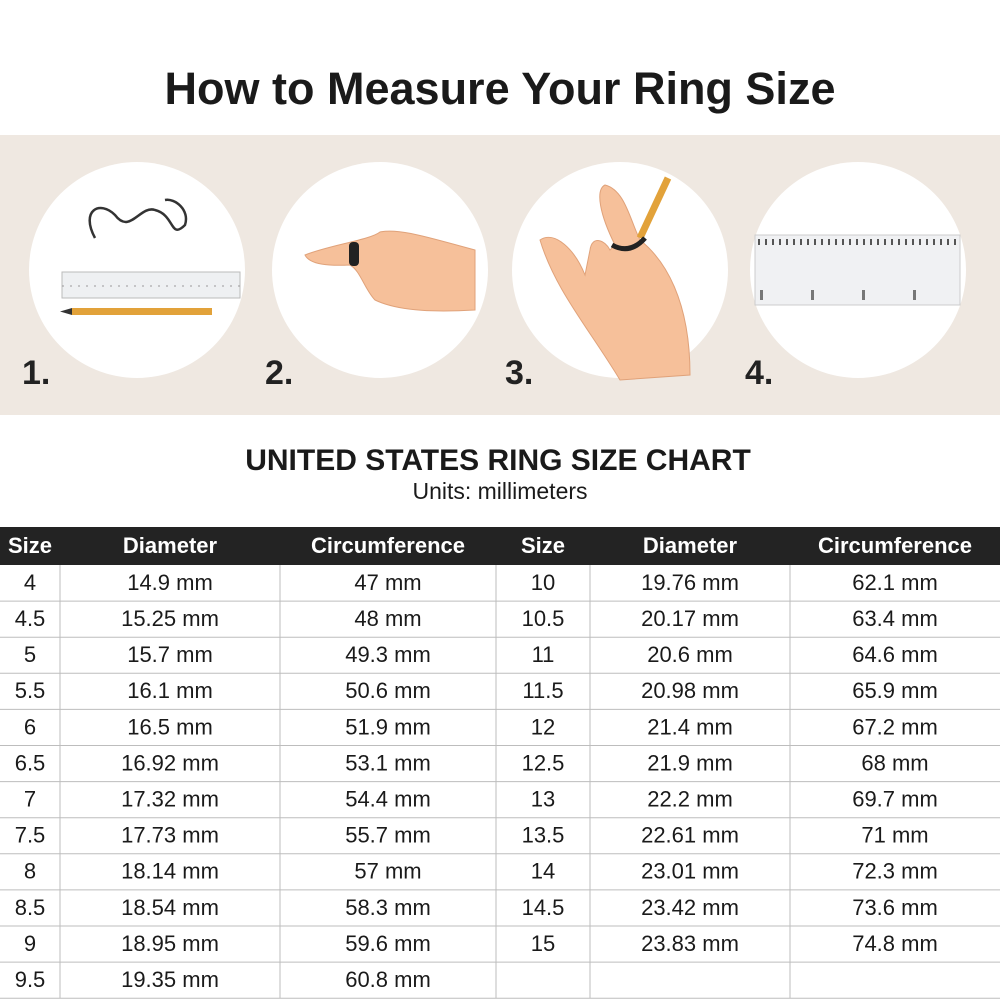  I want to click on table-cell: 12.5, so click(543, 762).